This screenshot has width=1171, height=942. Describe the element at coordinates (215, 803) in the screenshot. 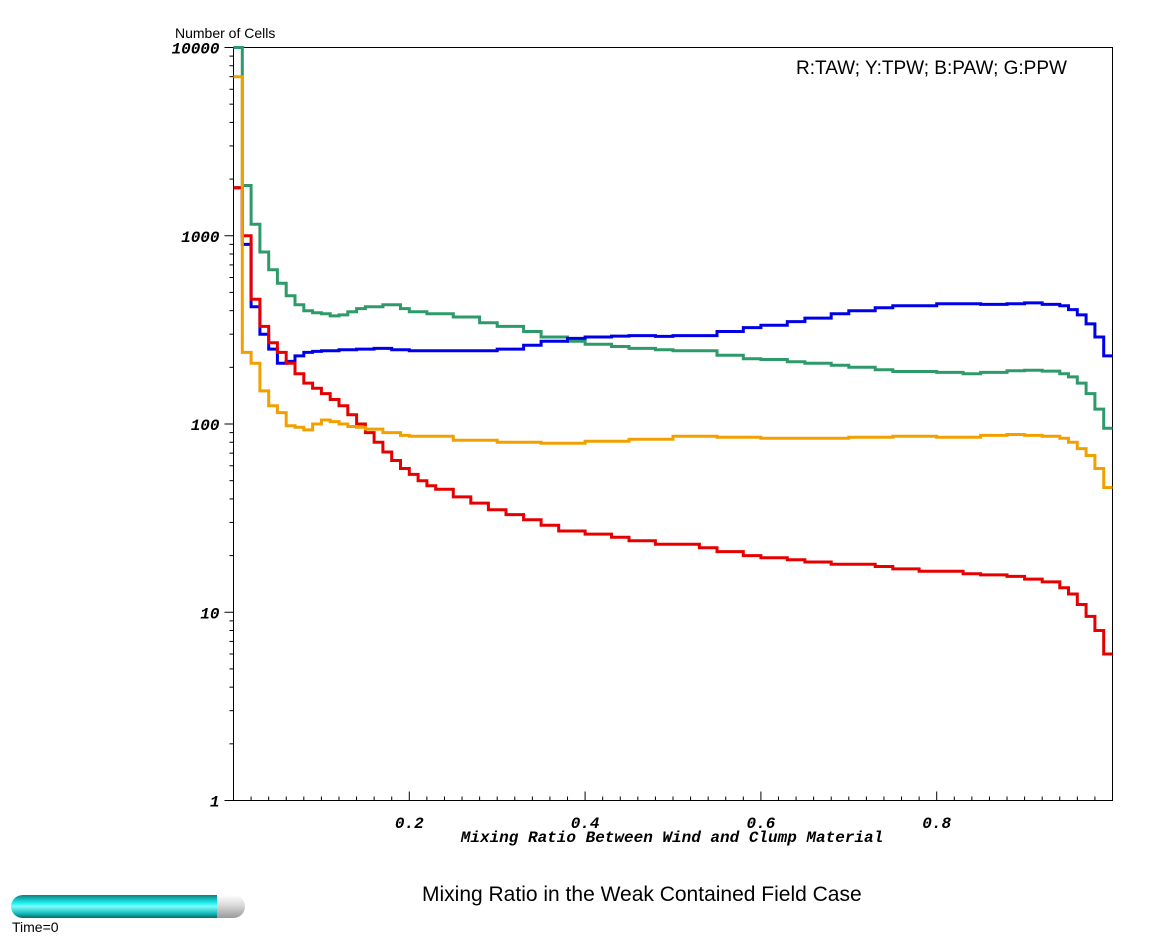

I see `y-tick-label: 1` at that location.